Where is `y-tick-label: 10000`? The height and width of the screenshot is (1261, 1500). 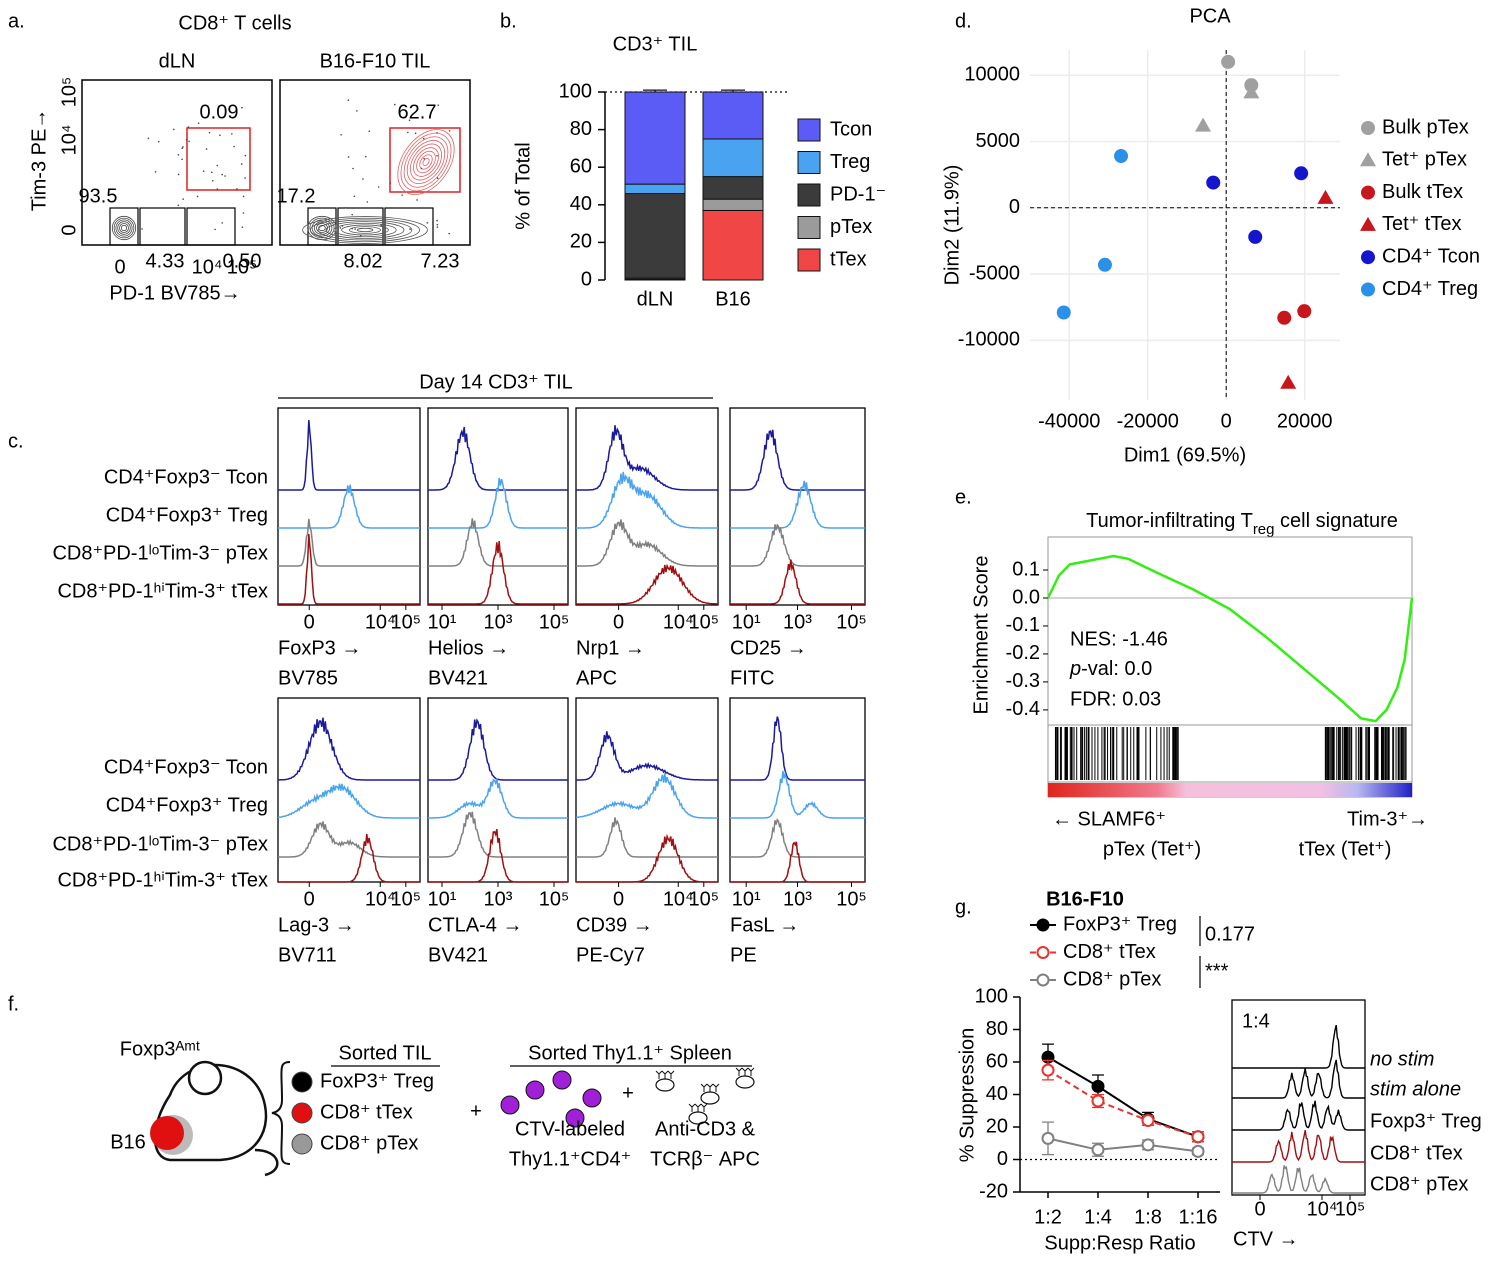 y-tick-label: 10000 is located at coordinates (992, 74).